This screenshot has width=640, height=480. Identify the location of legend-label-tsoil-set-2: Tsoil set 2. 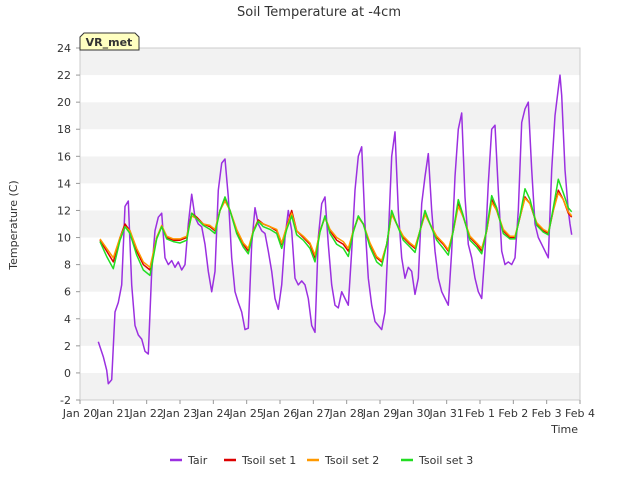
(351, 460).